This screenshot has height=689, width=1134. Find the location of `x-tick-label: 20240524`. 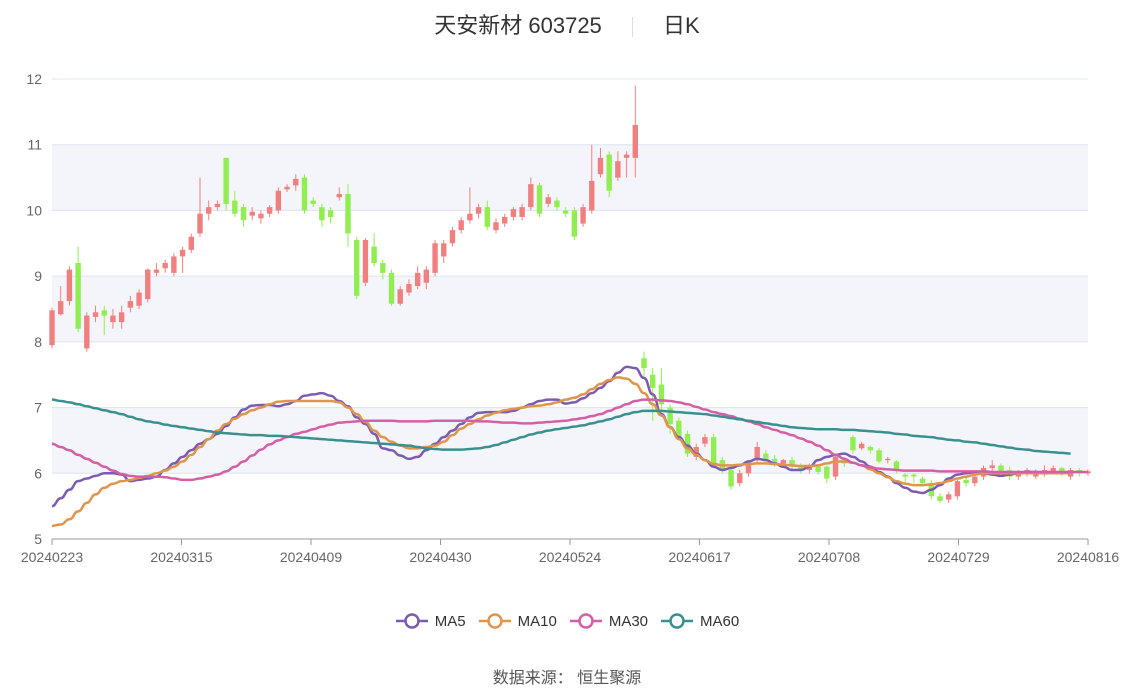

x-tick-label: 20240524 is located at coordinates (570, 557).